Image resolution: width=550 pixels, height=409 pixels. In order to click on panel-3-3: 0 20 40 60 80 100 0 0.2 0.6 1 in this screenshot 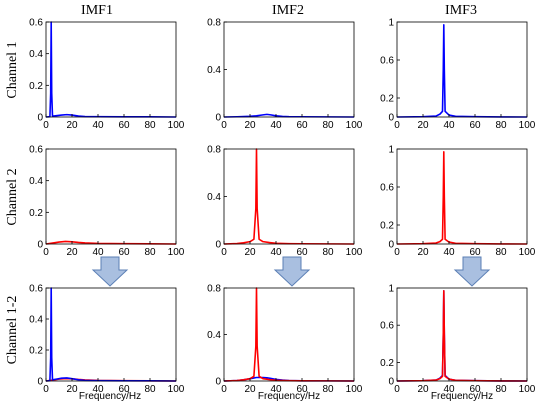, I will do `click(458, 340)`.